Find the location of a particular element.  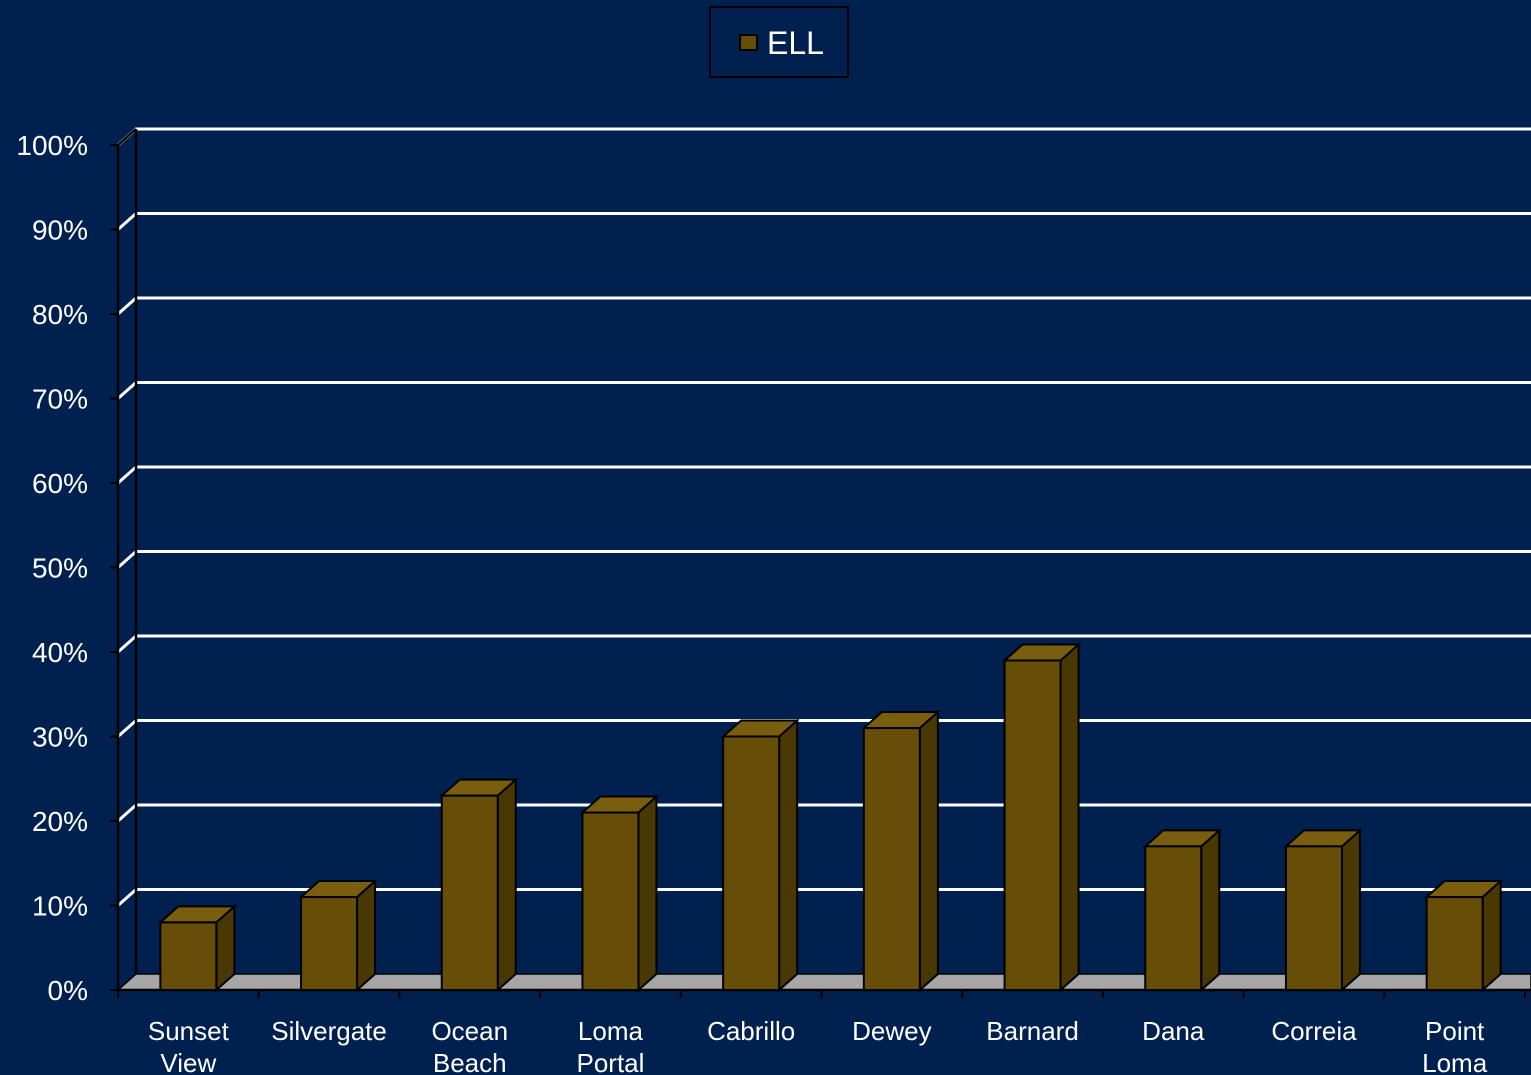

x-tick-label: Barnard is located at coordinates (1032, 1031).